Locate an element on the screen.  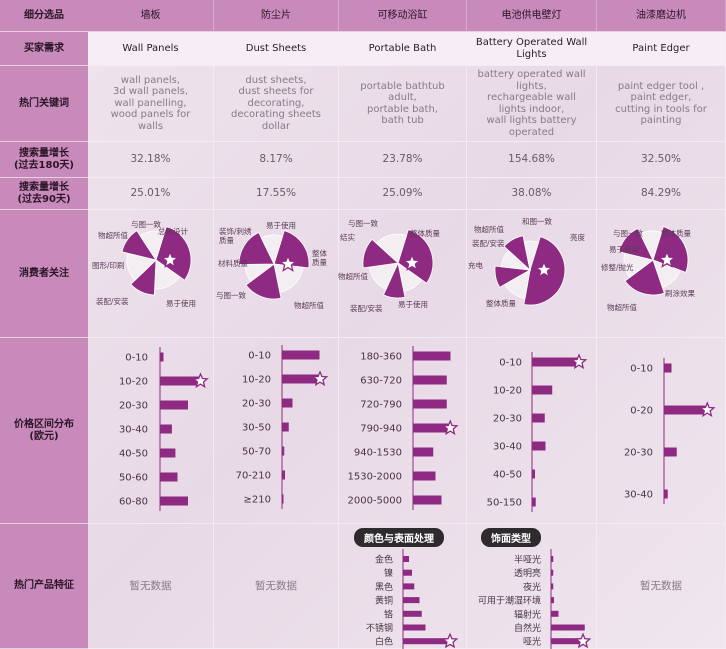
tick-label: 50-60 is located at coordinates (133, 478).